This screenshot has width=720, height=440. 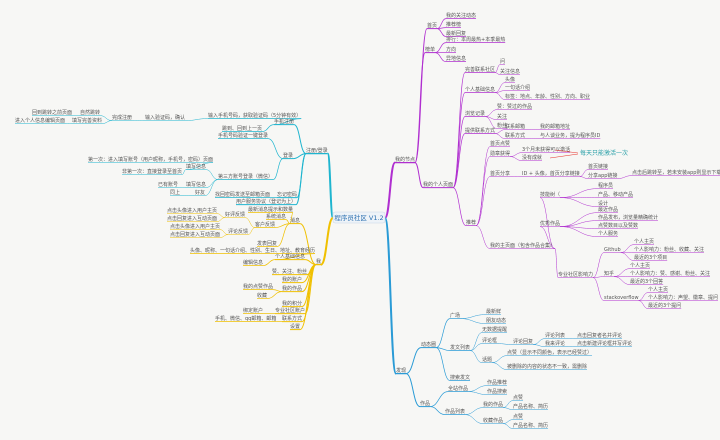 What do you see at coordinates (605, 185) in the screenshot?
I see `leaf-node: 程序员` at bounding box center [605, 185].